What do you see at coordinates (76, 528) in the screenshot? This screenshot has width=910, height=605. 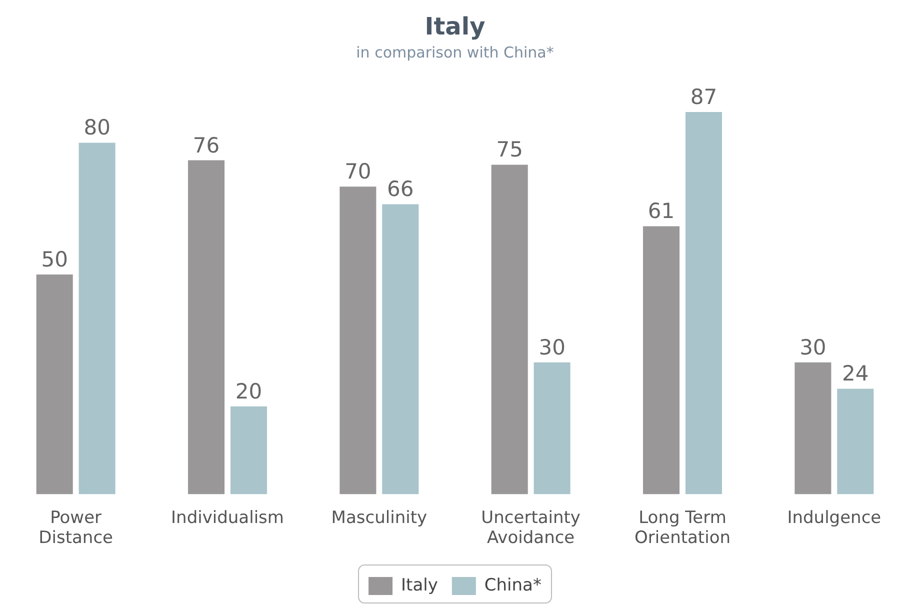 I see `x-tick-label: Power Distance` at bounding box center [76, 528].